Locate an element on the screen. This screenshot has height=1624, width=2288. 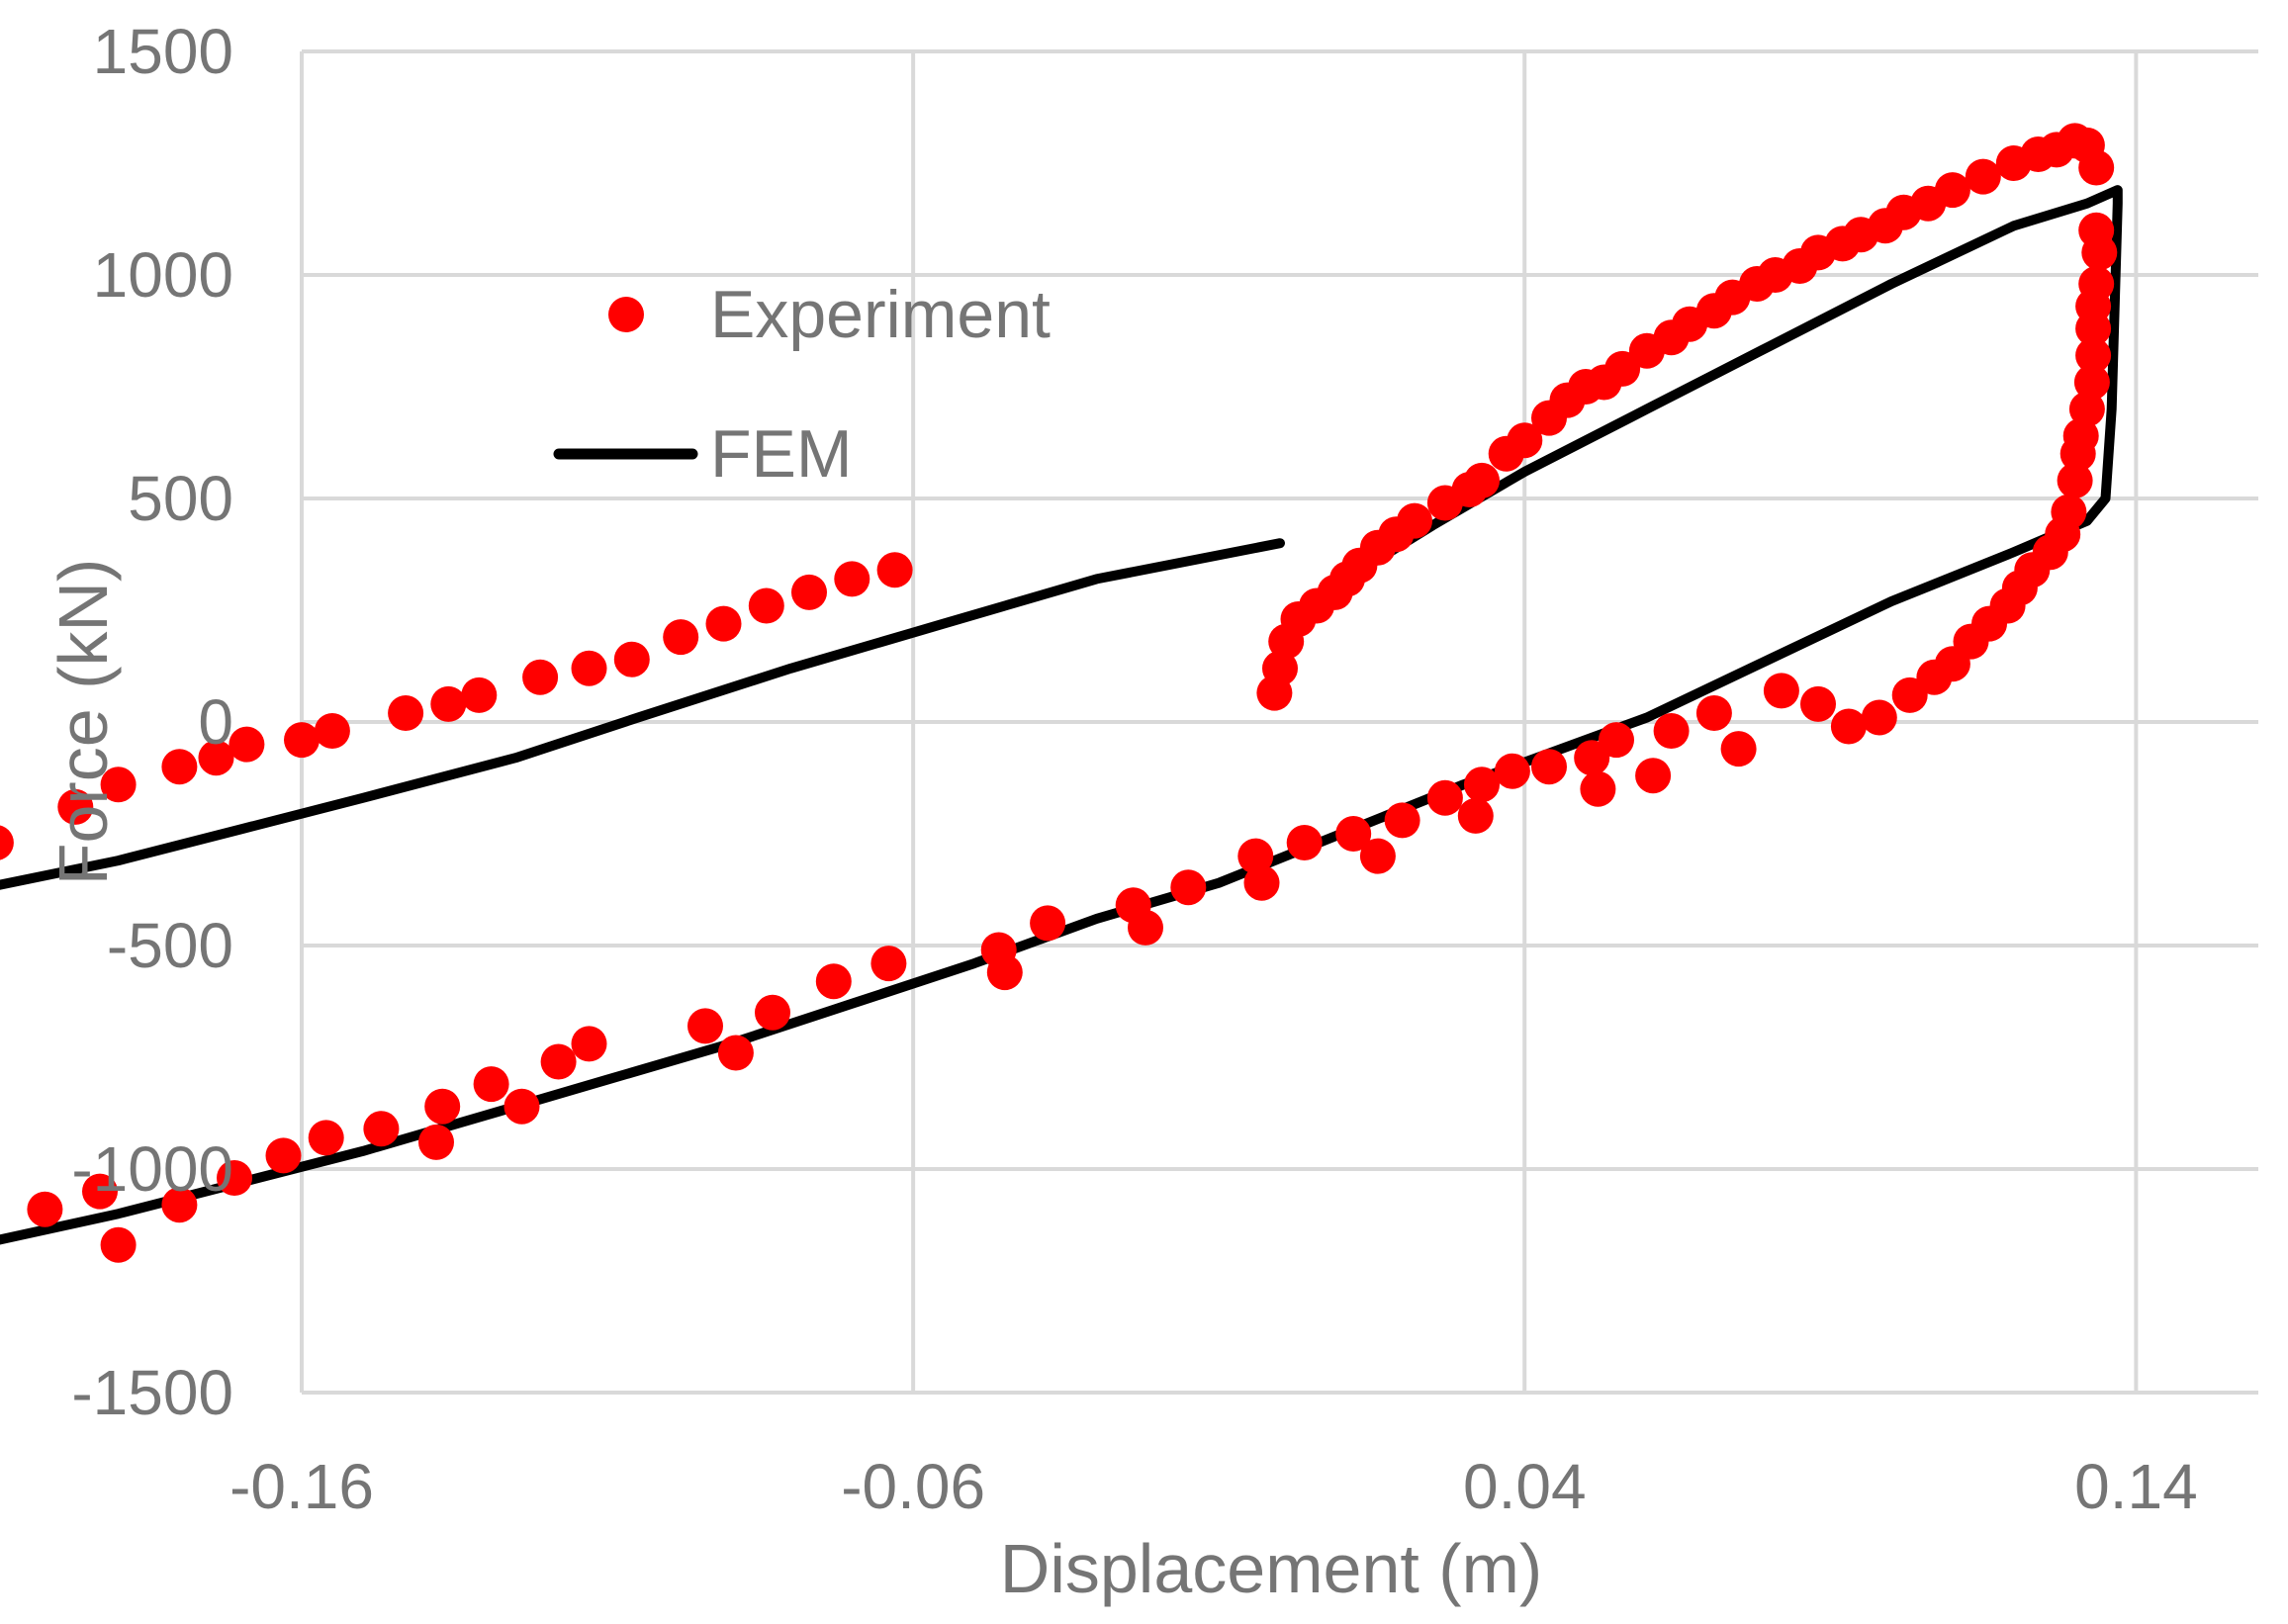
y-tick-label: -1500 is located at coordinates (152, 1392).